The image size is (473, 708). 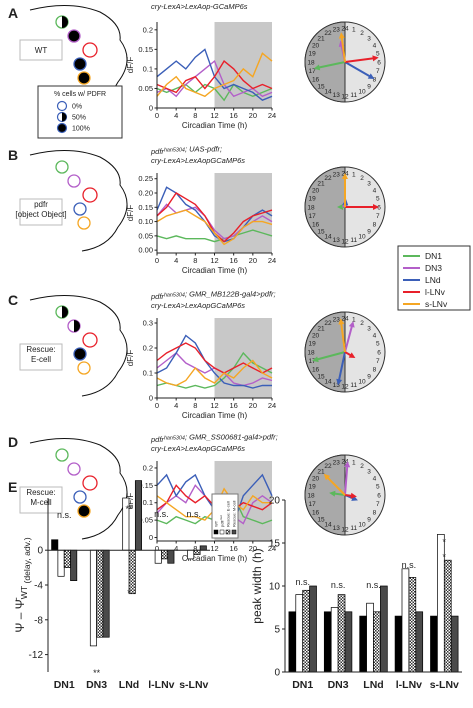 I want to click on clock-label: 22, so click(x=328, y=466).